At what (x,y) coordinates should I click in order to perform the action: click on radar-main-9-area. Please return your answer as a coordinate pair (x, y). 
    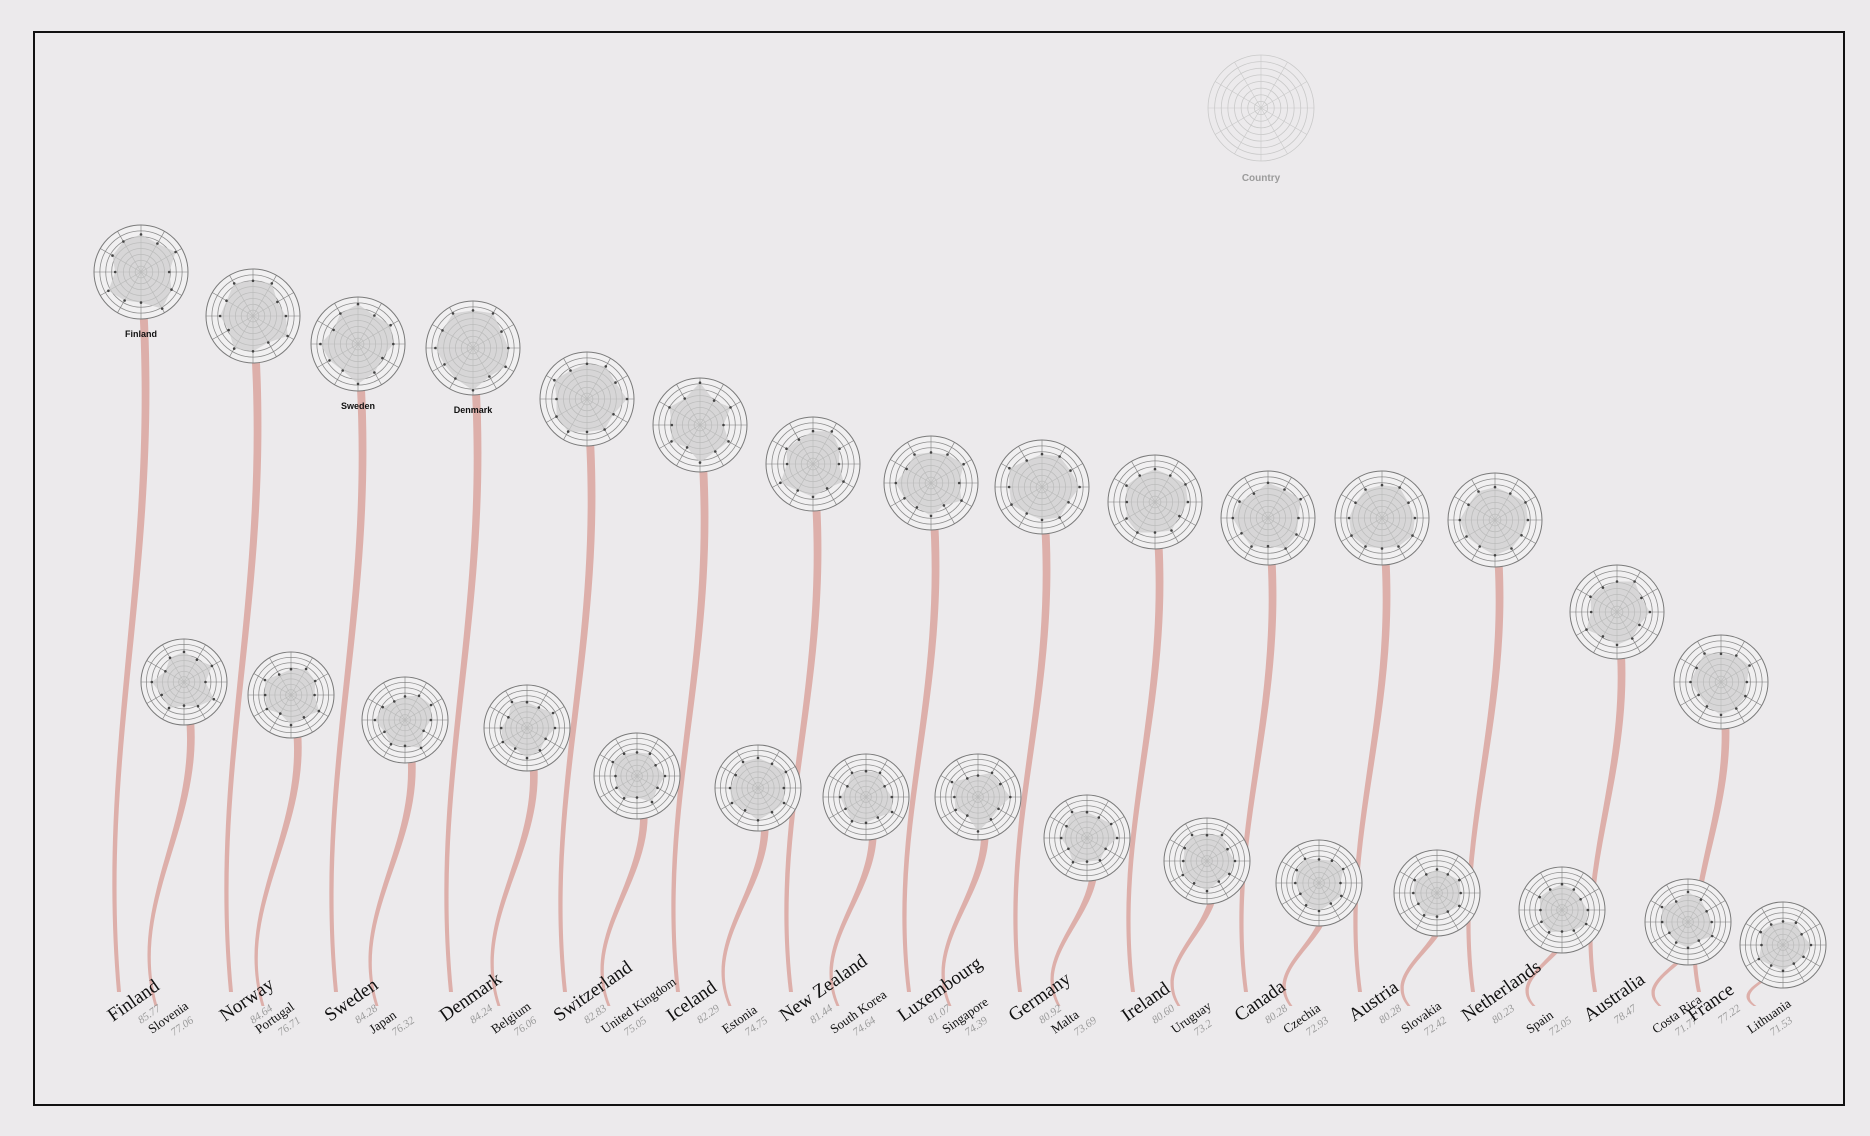
    Looking at the image, I should click on (1157, 501).